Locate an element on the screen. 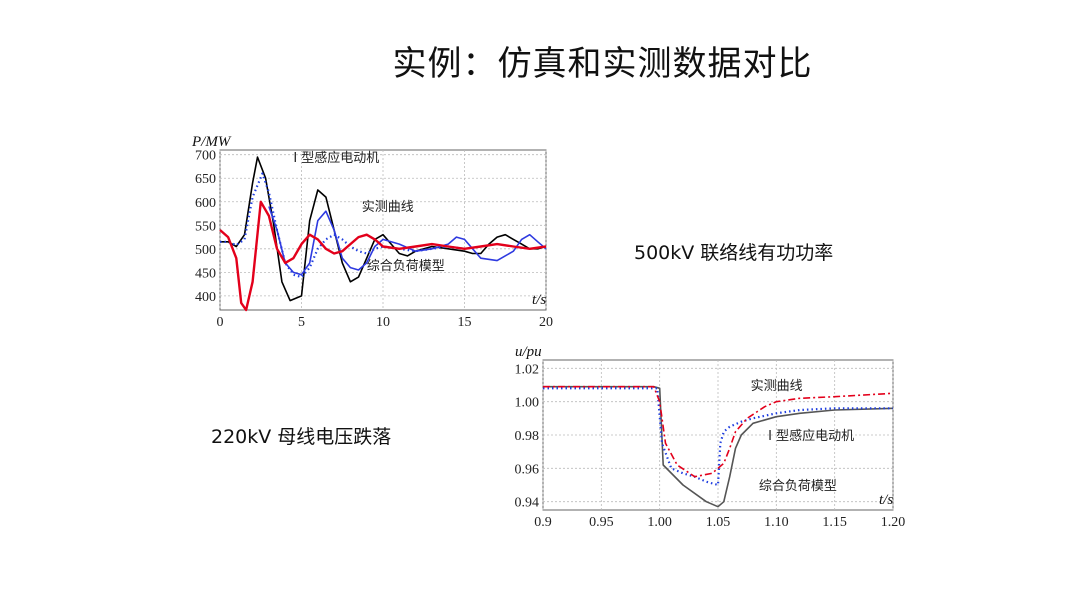 This screenshot has width=1080, height=608. x-tick-label: 0.95 is located at coordinates (601, 522).